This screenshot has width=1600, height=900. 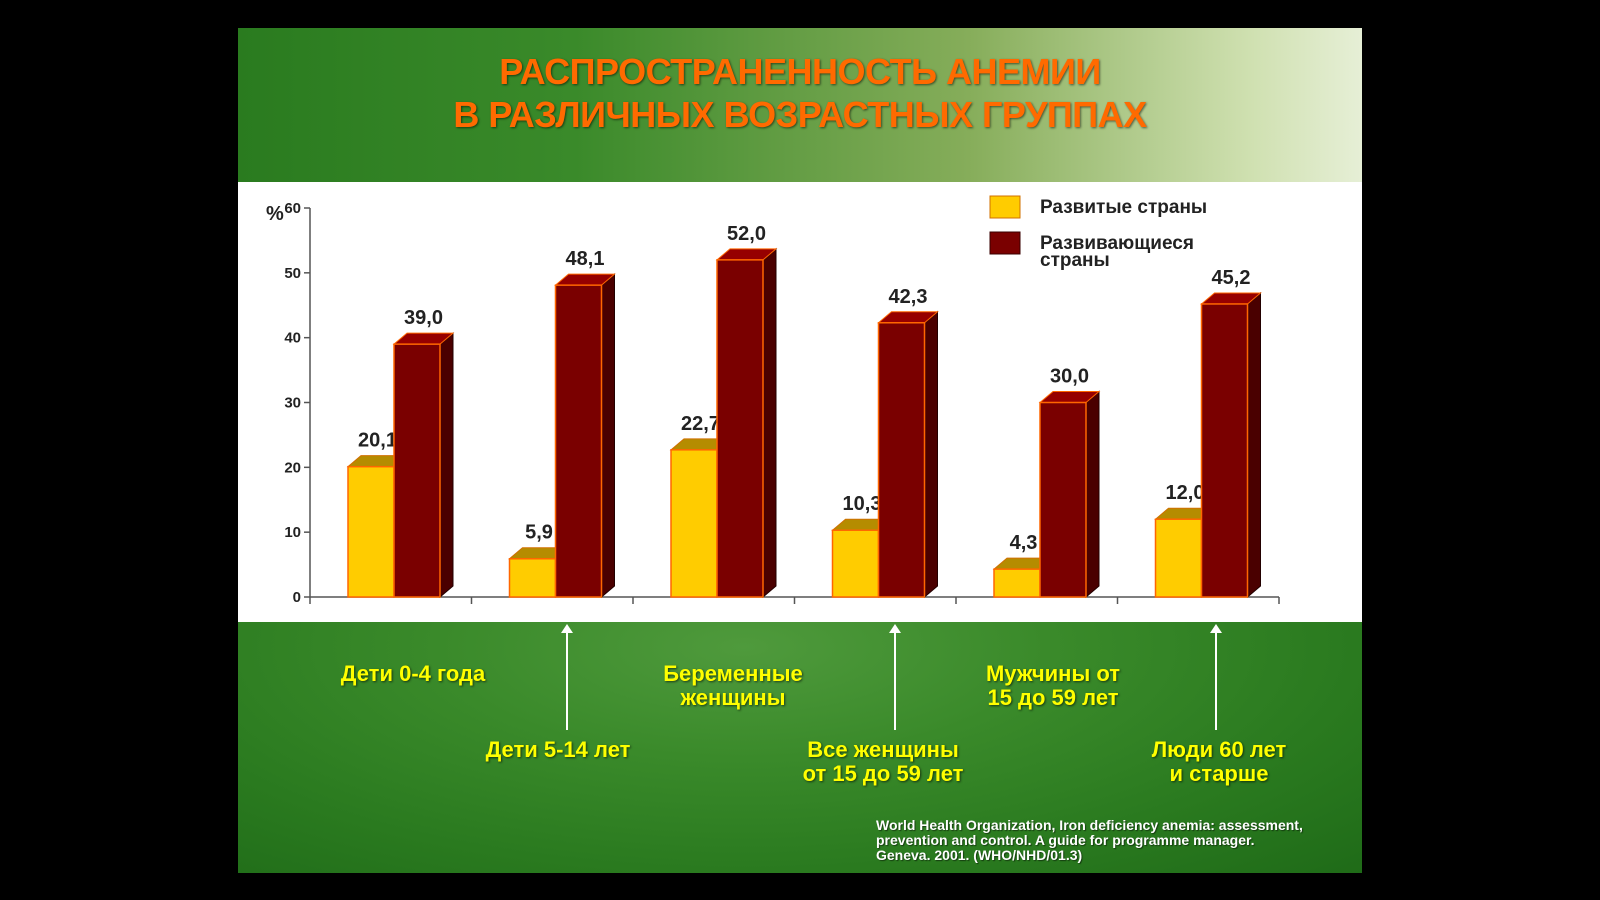 What do you see at coordinates (1075, 260) in the screenshot?
I see `legend-label: страны` at bounding box center [1075, 260].